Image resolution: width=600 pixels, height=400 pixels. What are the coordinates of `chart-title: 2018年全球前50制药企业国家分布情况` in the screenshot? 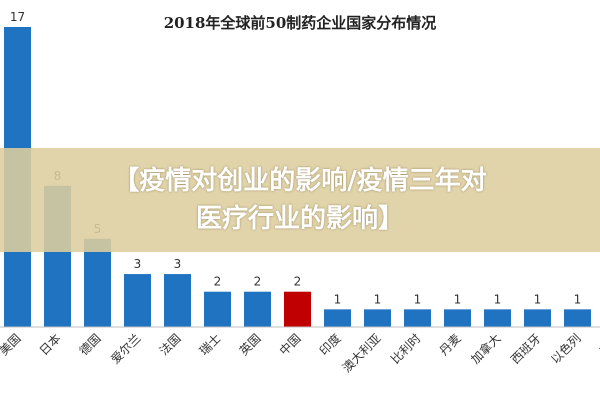 It's located at (300, 23).